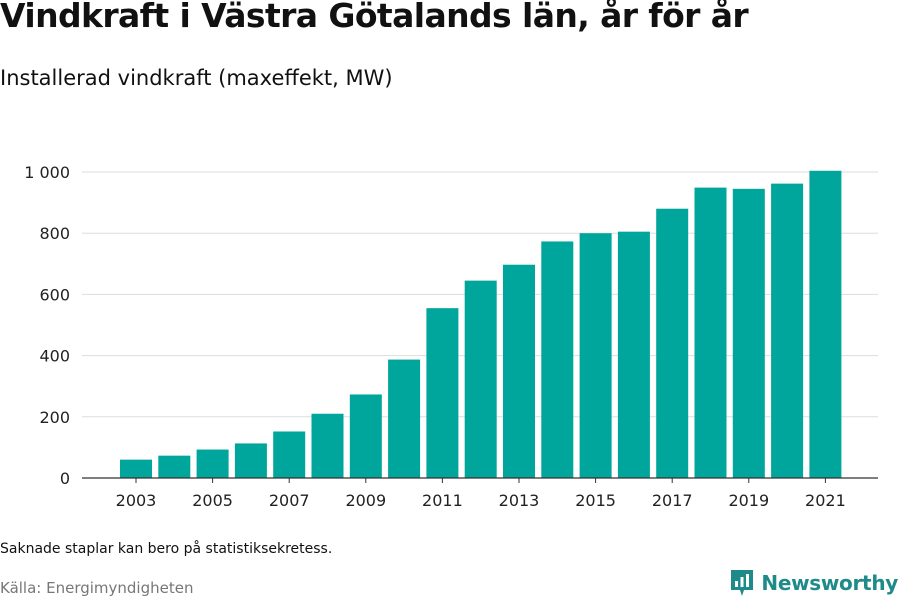 Image resolution: width=900 pixels, height=600 pixels. I want to click on newsworthy-logo: Newsworthy, so click(813, 583).